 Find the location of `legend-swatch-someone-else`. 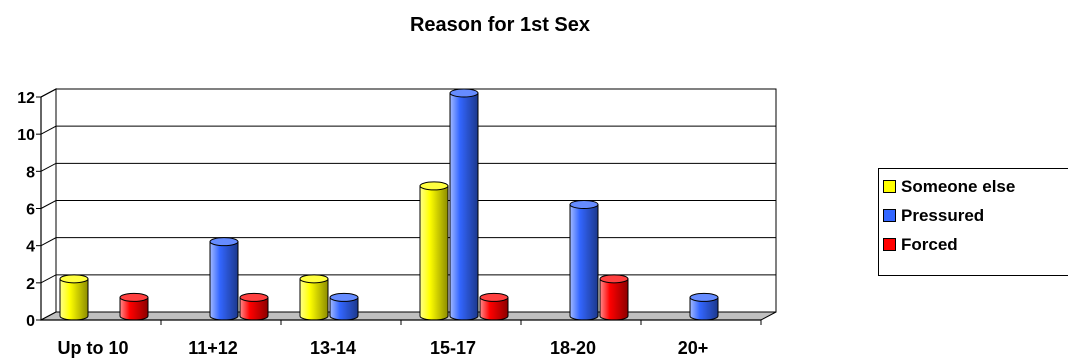

legend-swatch-someone-else is located at coordinates (889, 186).